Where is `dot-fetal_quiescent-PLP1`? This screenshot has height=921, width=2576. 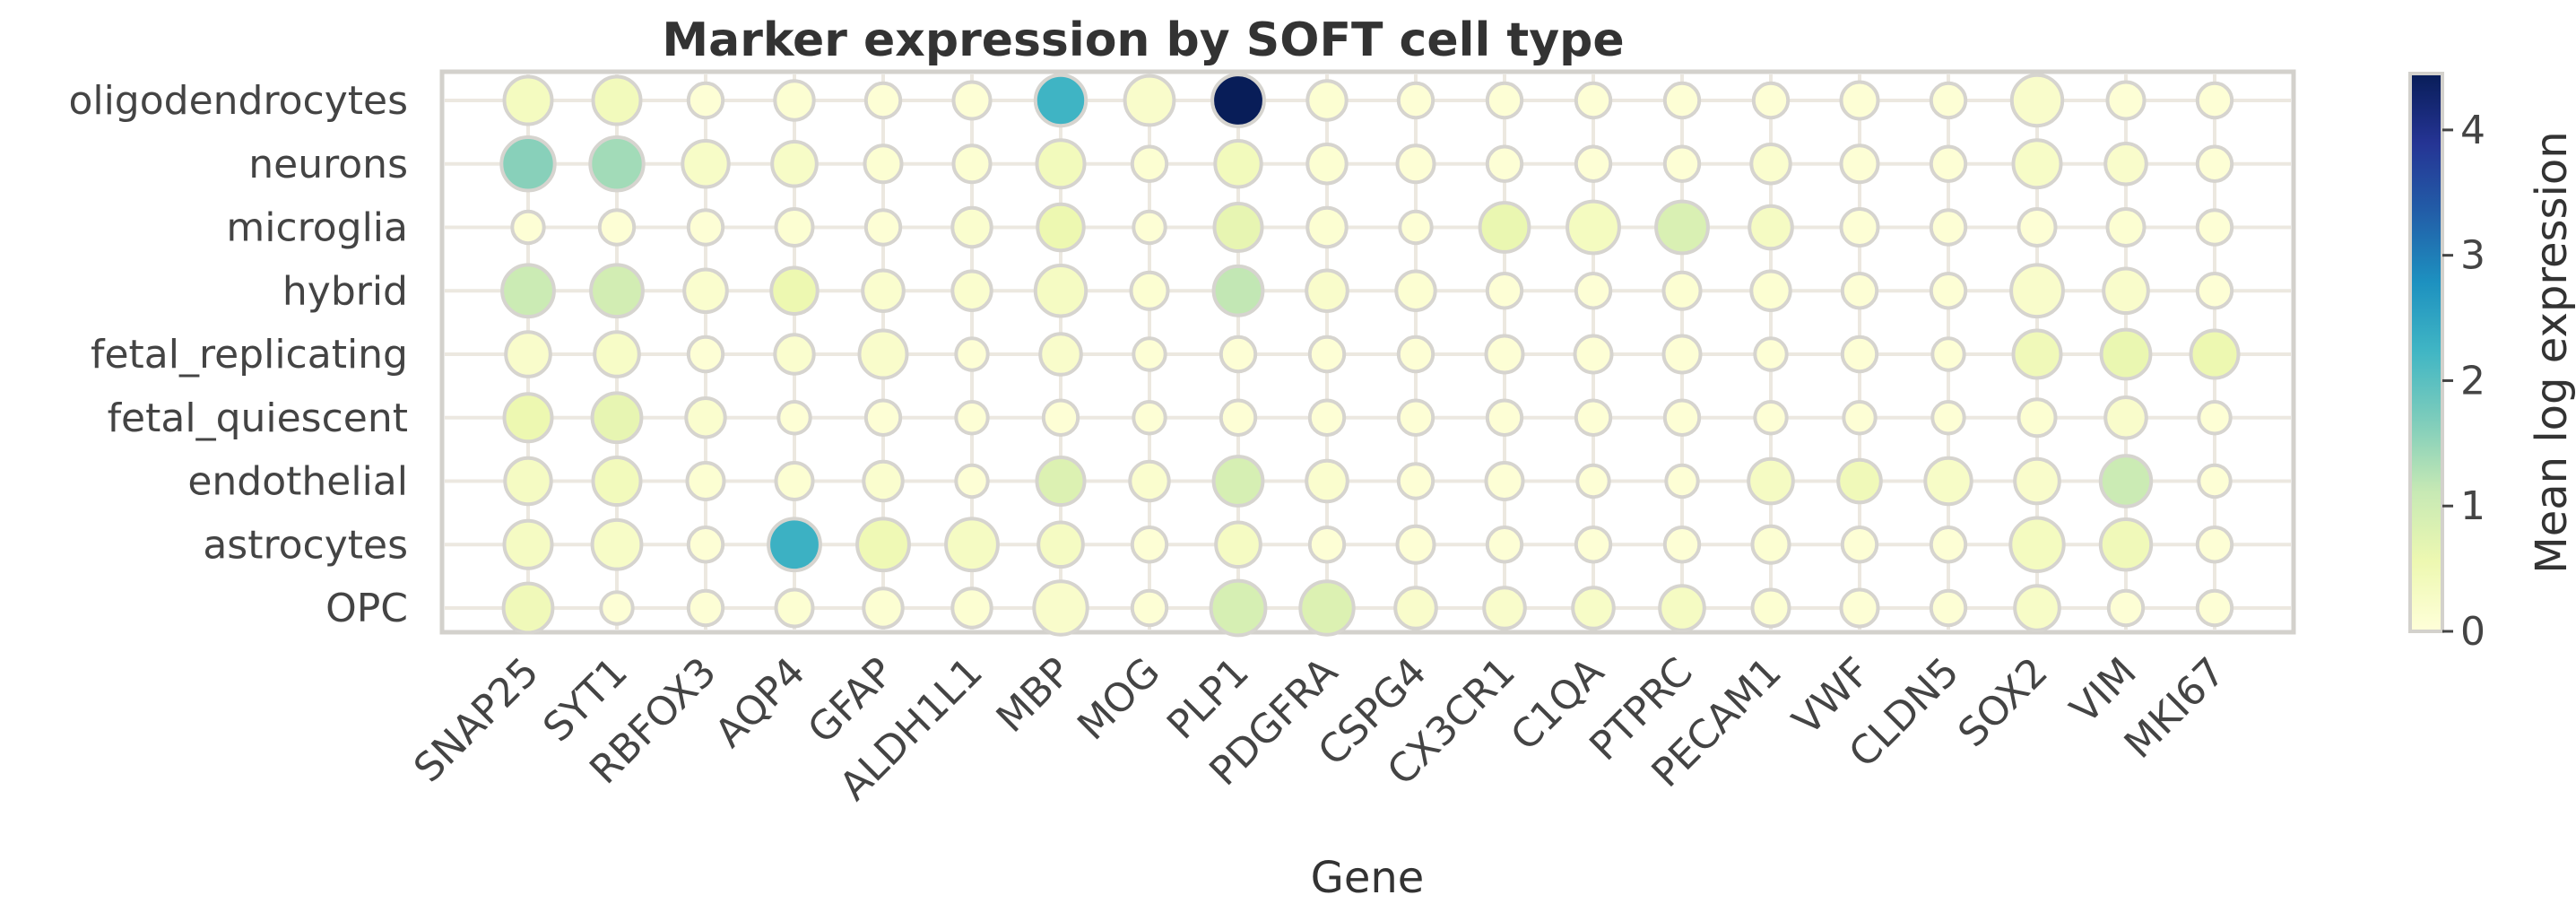
dot-fetal_quiescent-PLP1 is located at coordinates (1238, 417).